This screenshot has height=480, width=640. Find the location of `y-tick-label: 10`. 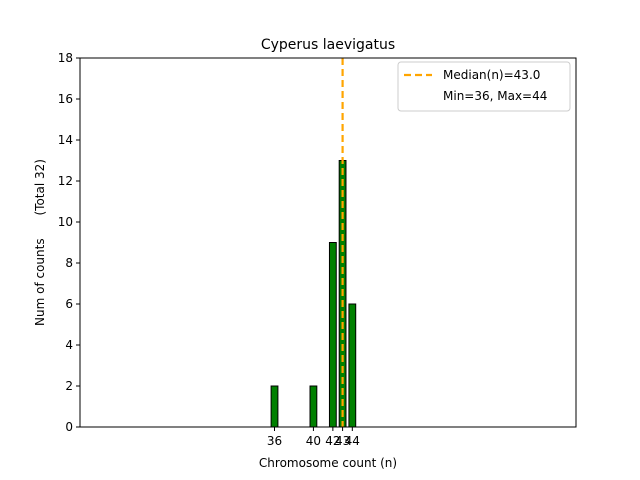

y-tick-label: 10 is located at coordinates (65, 222).